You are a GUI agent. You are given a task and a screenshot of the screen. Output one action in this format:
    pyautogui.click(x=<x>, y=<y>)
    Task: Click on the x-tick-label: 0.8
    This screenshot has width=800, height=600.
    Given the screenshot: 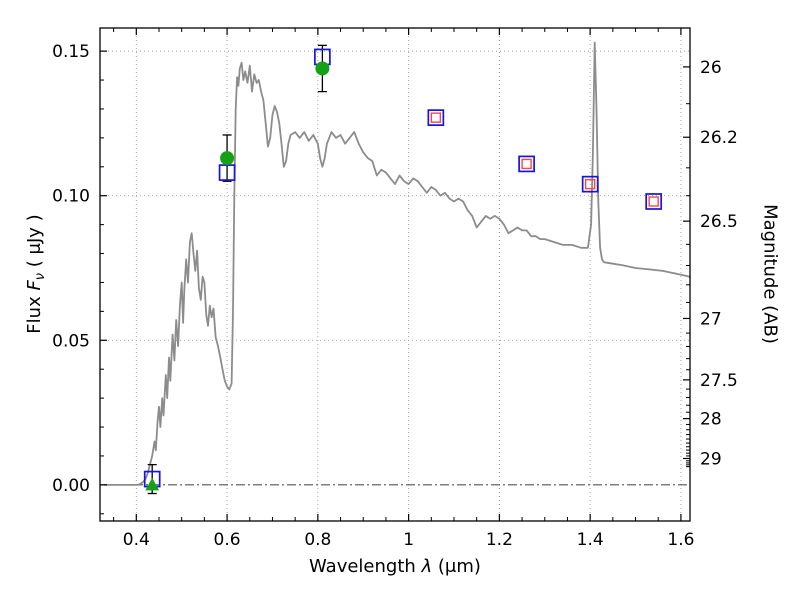 What is the action you would take?
    pyautogui.click(x=317, y=540)
    